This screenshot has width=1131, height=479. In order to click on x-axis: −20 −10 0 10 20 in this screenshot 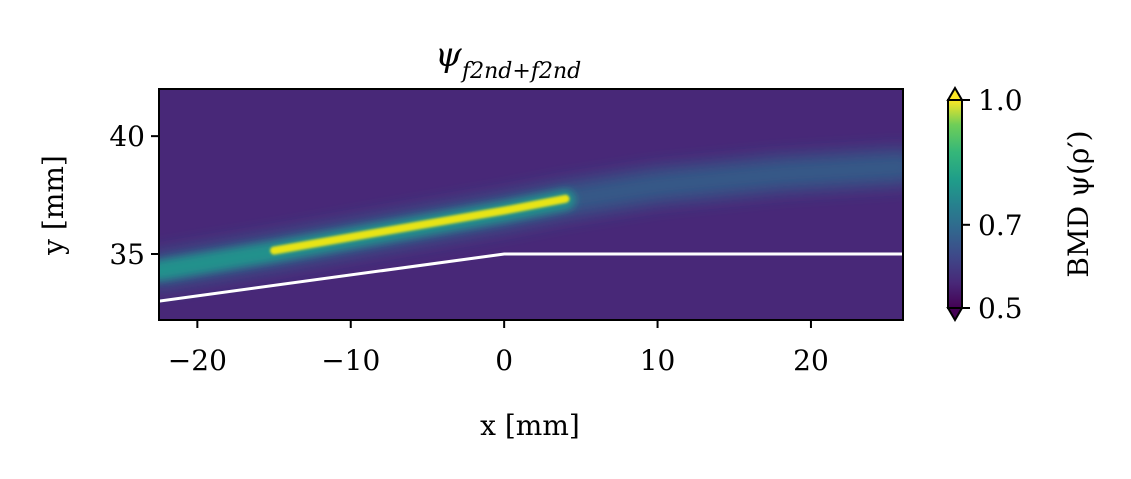, I will do `click(498, 348)`.